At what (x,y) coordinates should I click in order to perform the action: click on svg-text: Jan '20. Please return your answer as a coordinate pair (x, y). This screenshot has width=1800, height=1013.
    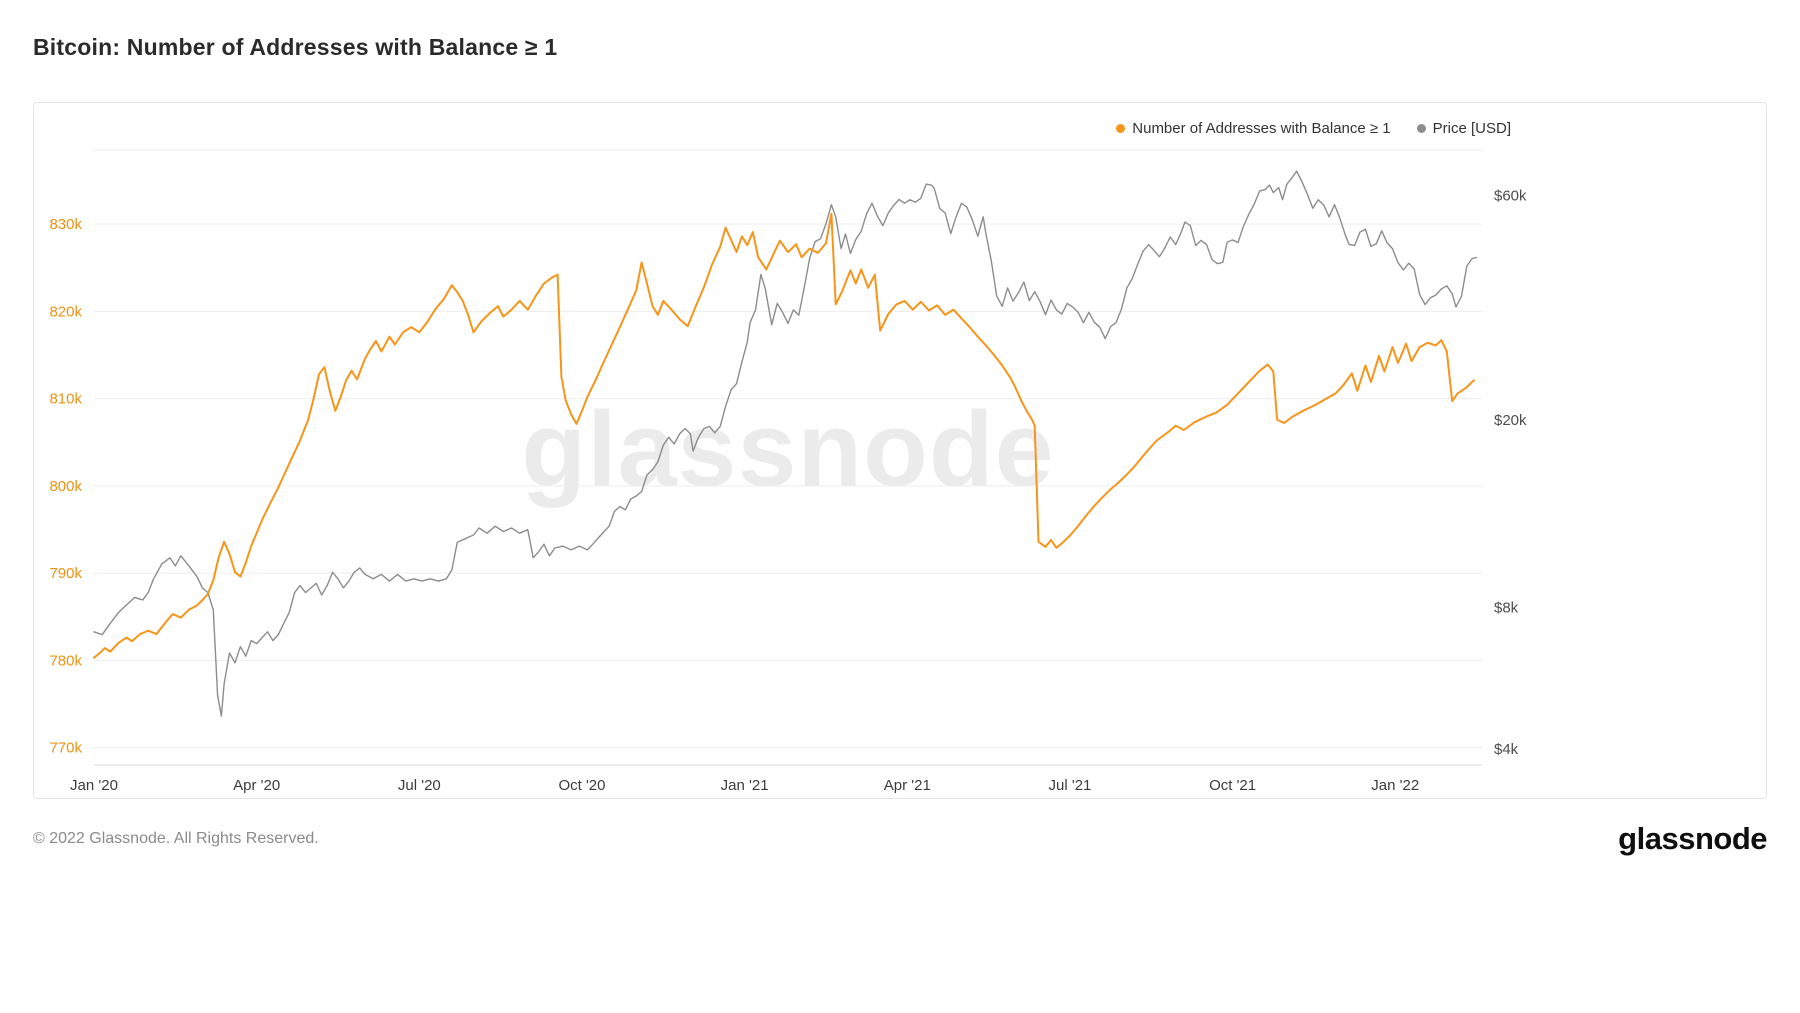
    Looking at the image, I should click on (94, 785).